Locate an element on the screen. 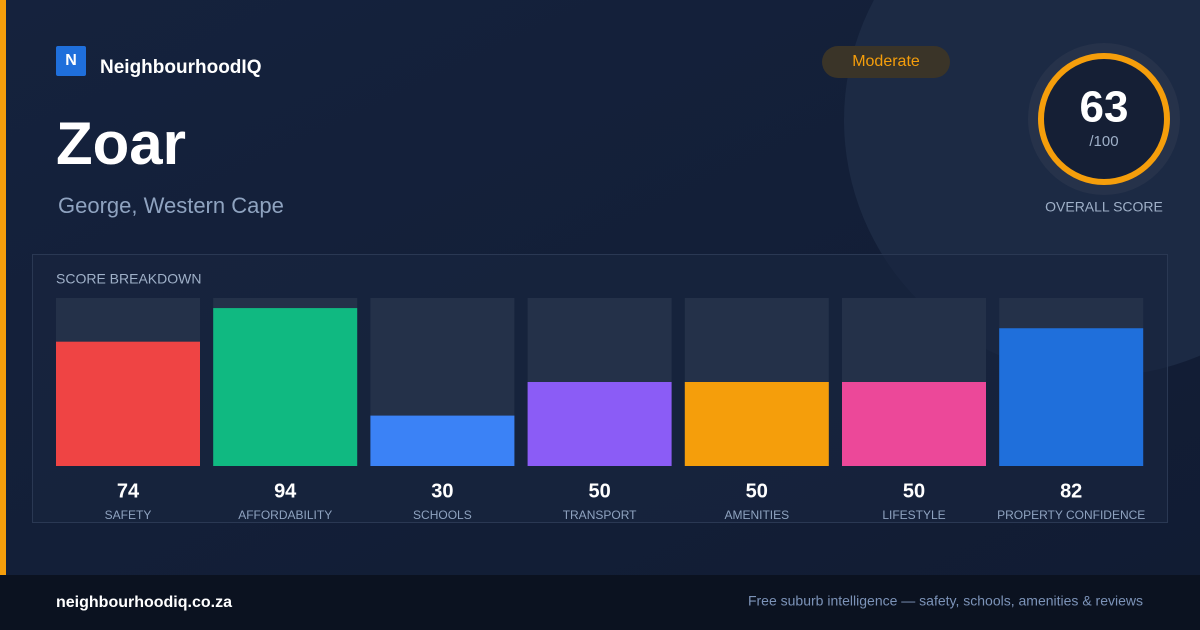 This screenshot has width=1200, height=630. logo-letter: N is located at coordinates (71, 60).